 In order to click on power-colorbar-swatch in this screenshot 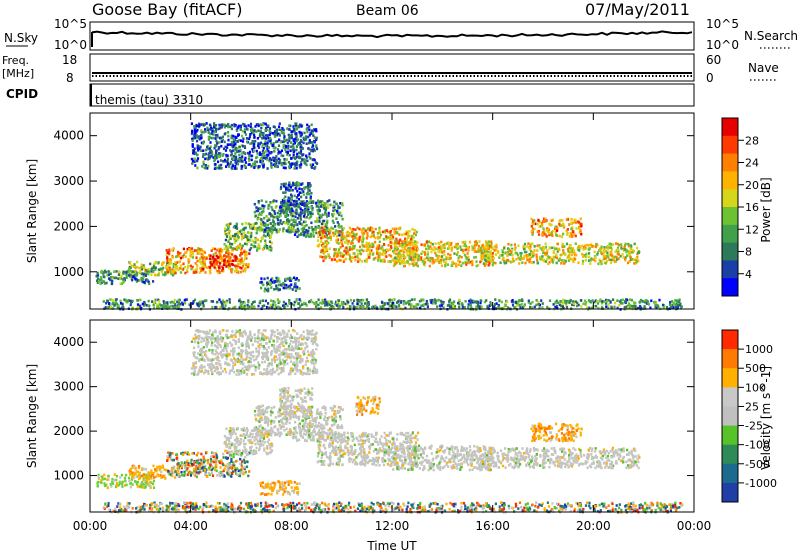, I will do `click(730, 198)`.